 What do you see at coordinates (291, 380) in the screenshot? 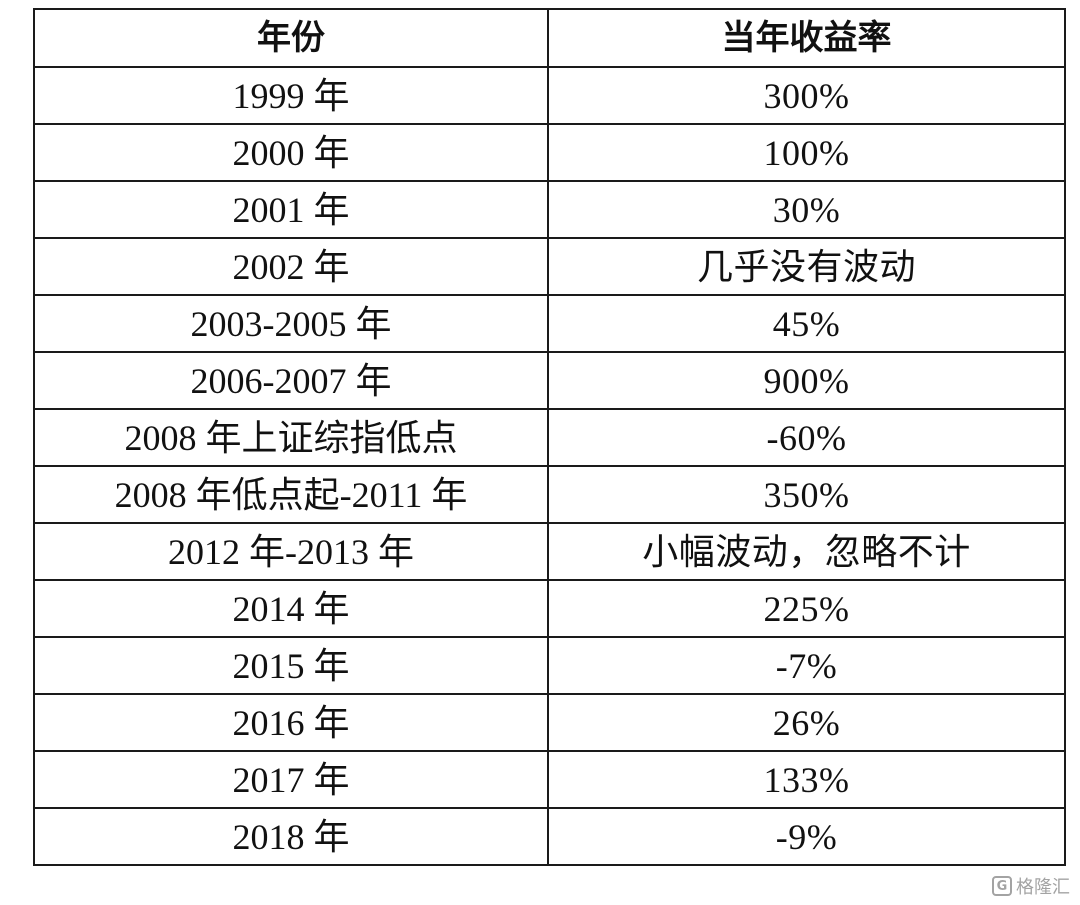
I see `cell-year: 2006-2007 年` at bounding box center [291, 380].